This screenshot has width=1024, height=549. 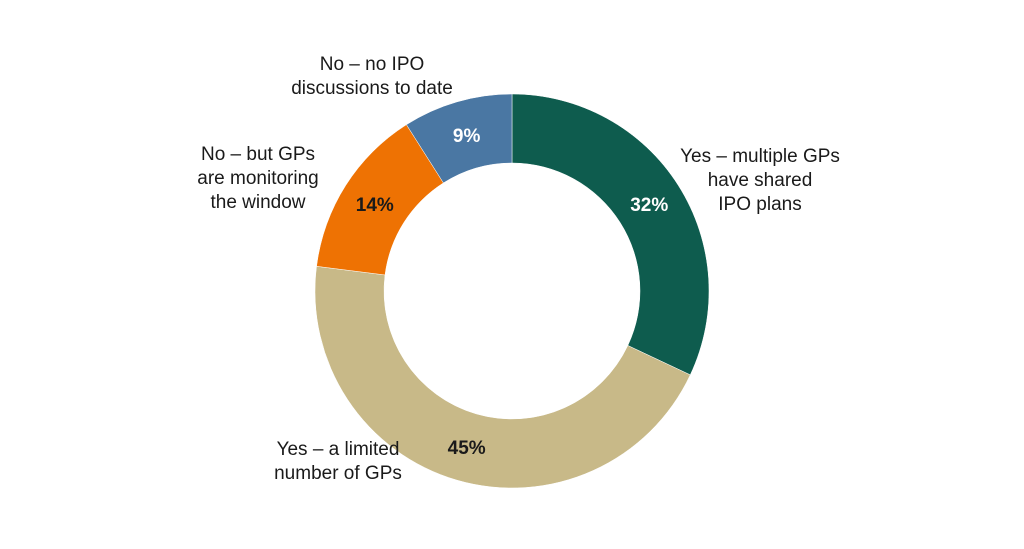 I want to click on slice-category-label-line: the window, so click(x=257, y=202).